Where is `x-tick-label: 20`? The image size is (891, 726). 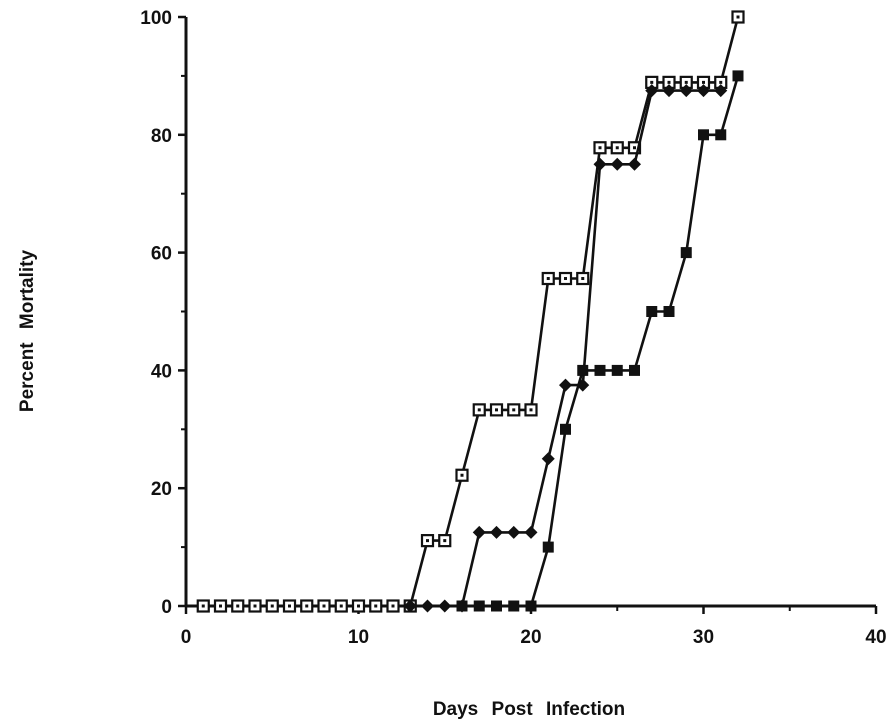 x-tick-label: 20 is located at coordinates (530, 637).